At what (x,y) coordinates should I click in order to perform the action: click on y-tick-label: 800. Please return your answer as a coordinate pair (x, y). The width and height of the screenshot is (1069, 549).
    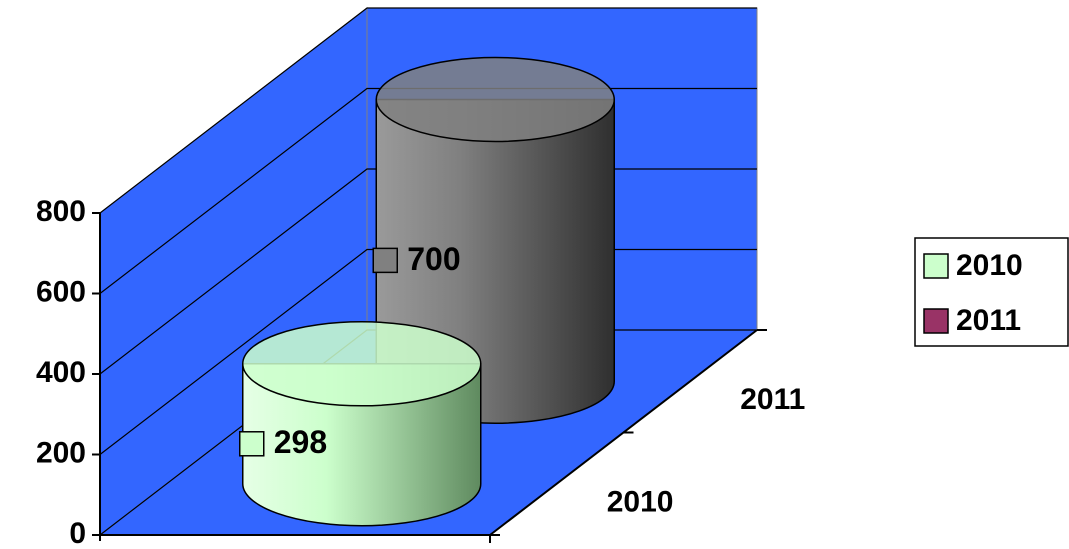
    Looking at the image, I should click on (61, 211).